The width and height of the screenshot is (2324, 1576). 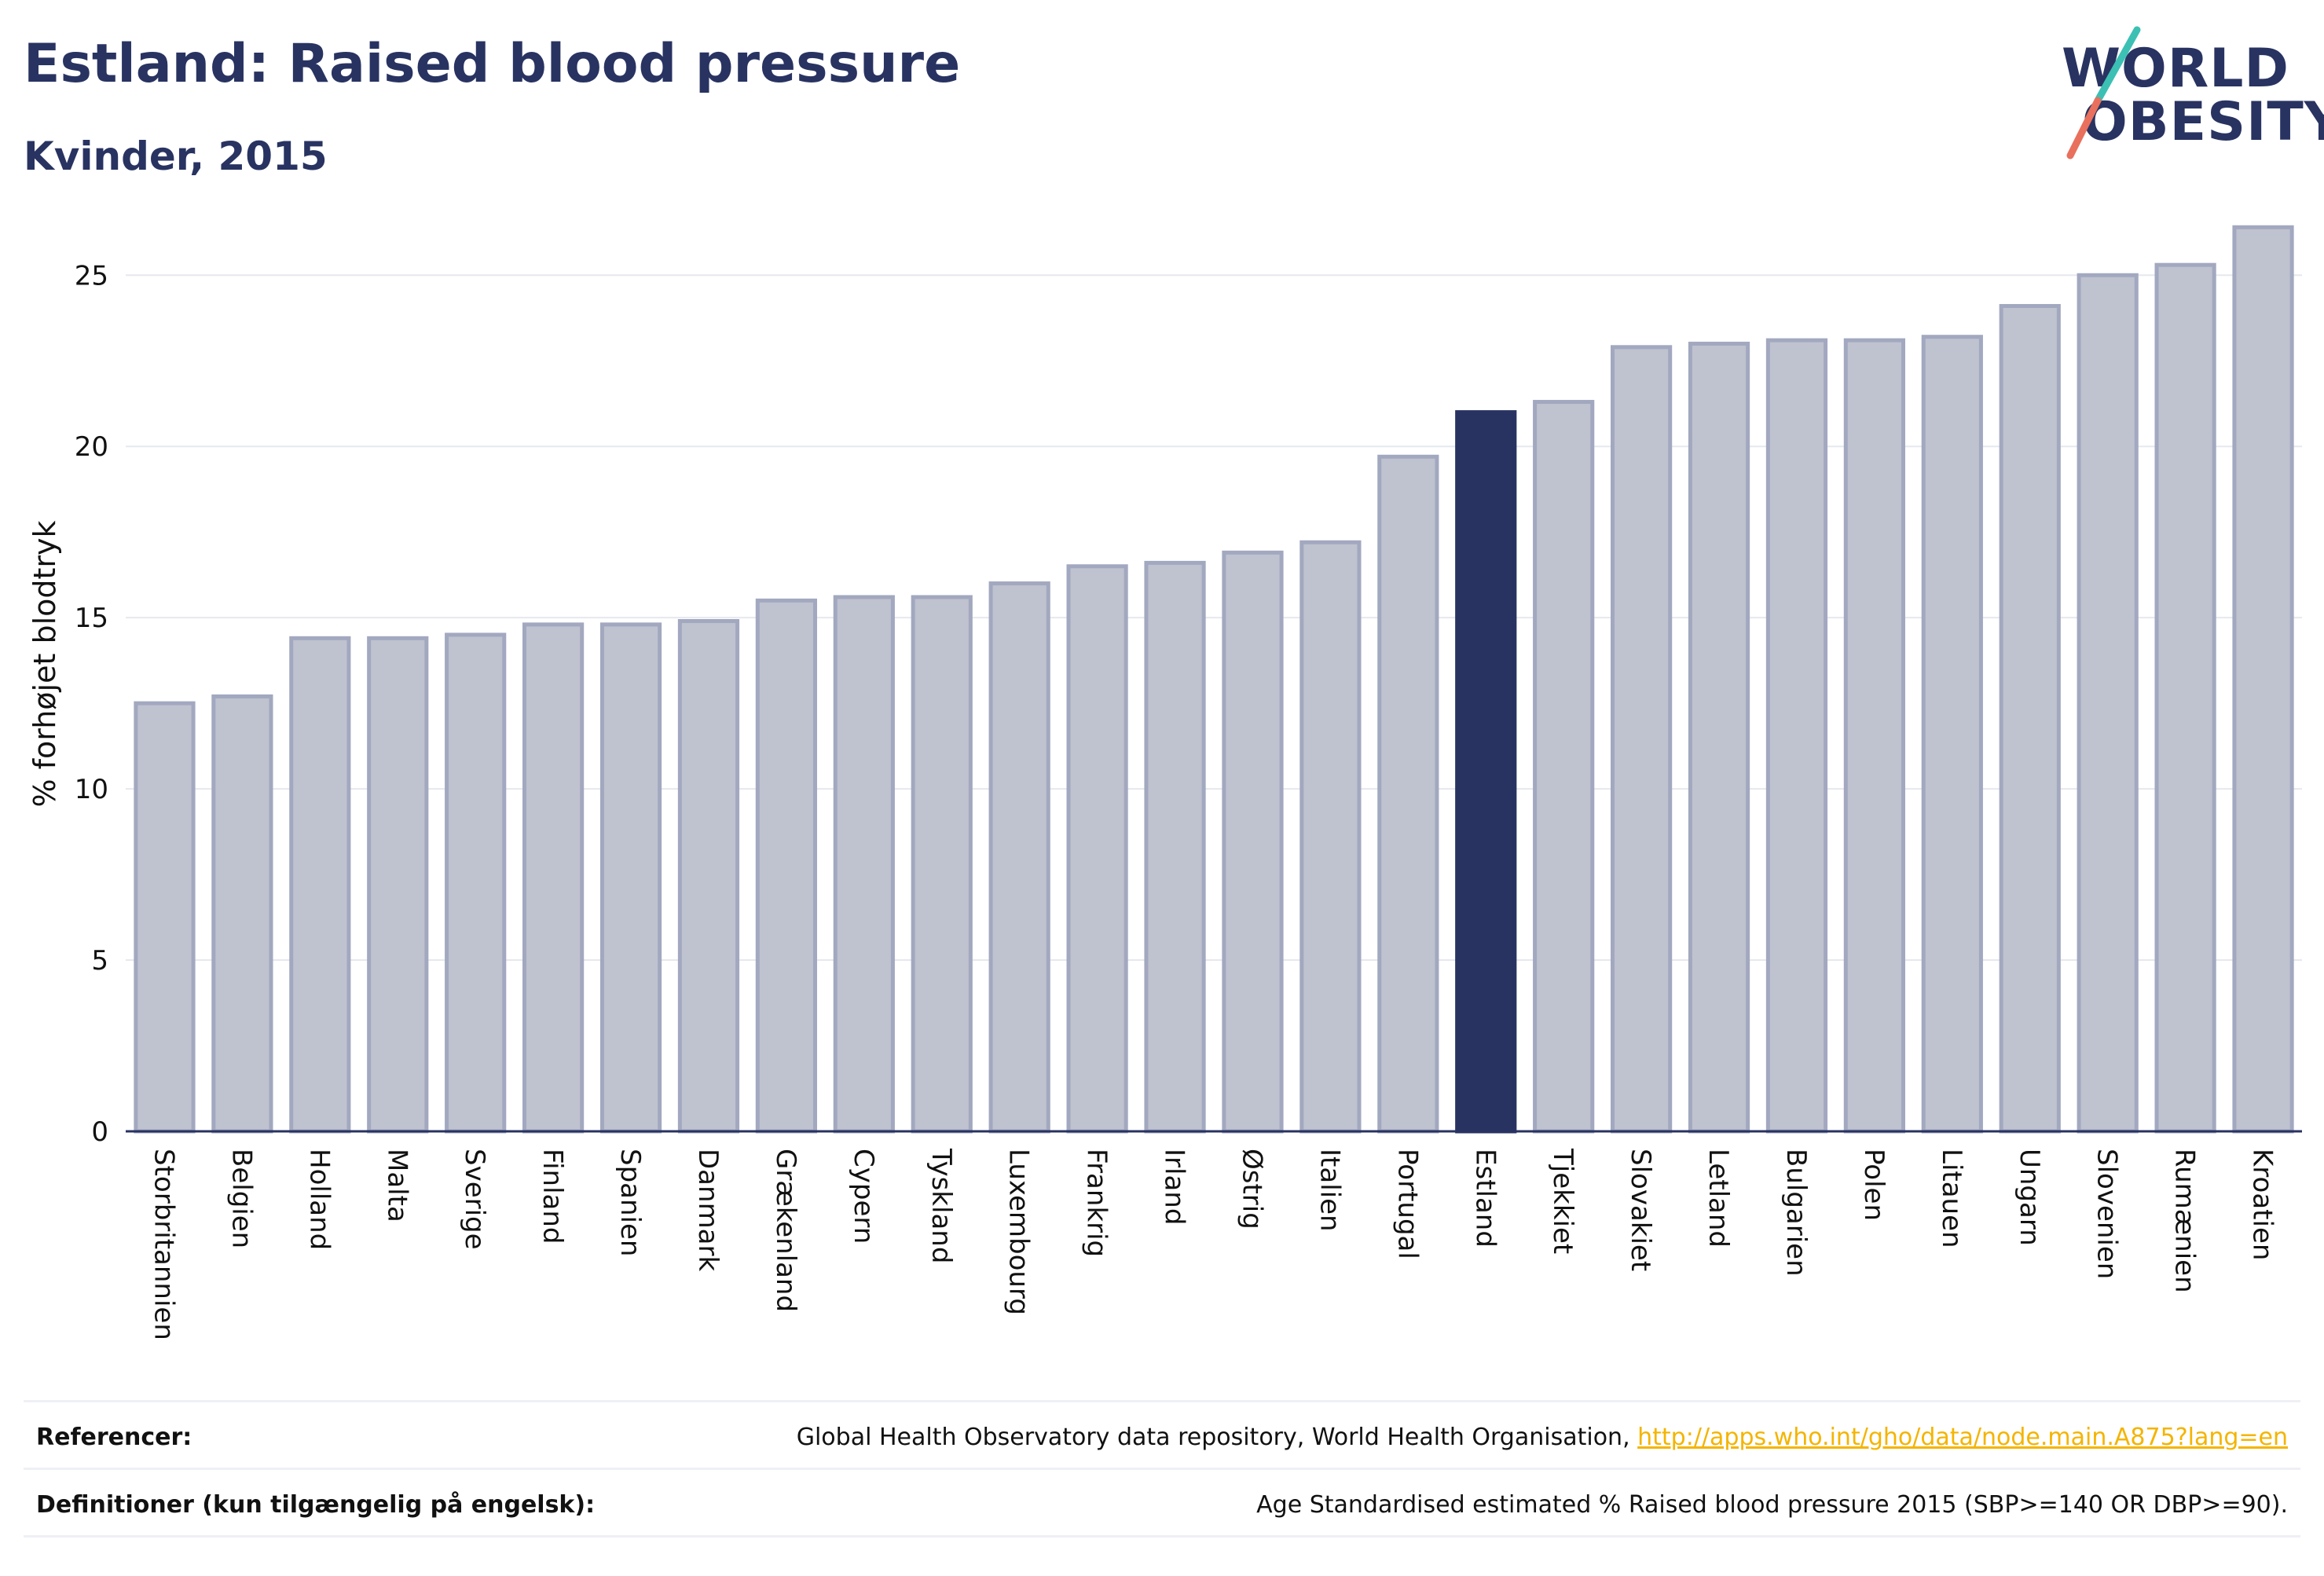 I want to click on y-axis-label: % forhøjet blodtryk, so click(x=44, y=663).